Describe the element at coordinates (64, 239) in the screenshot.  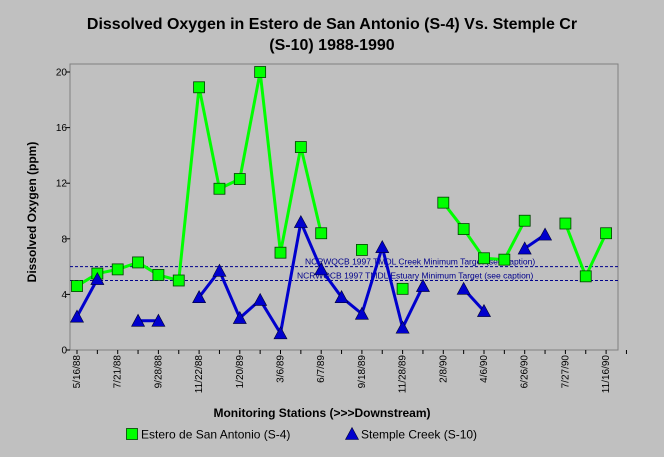
I see `y-tick-label: 8` at that location.